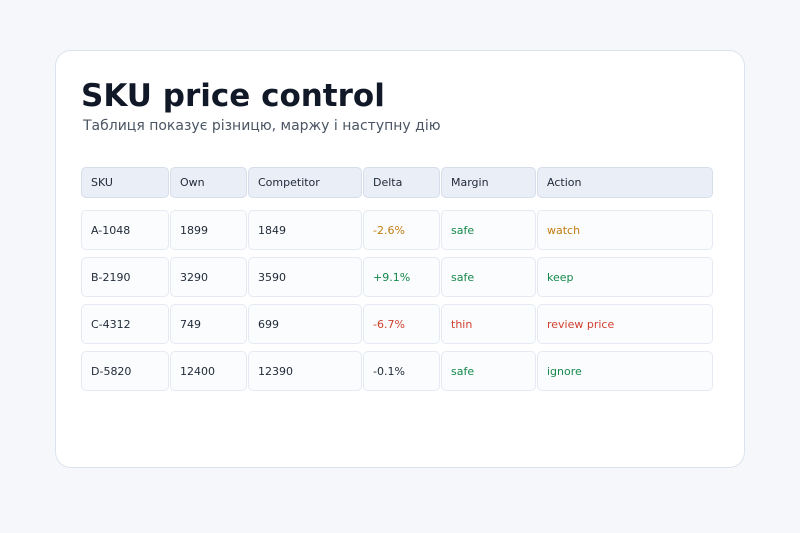 This screenshot has height=533, width=800. What do you see at coordinates (305, 324) in the screenshot?
I see `table-cell: 699` at bounding box center [305, 324].